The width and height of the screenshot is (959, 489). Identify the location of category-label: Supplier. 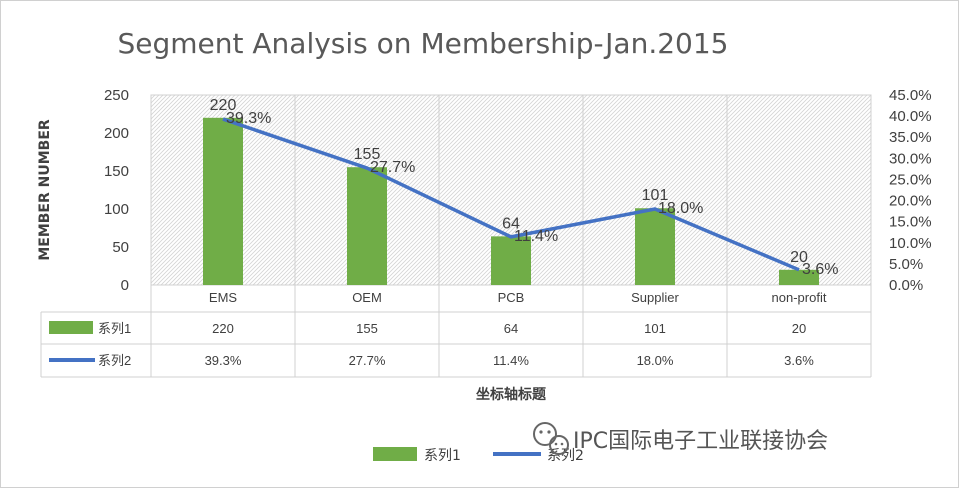
(655, 297).